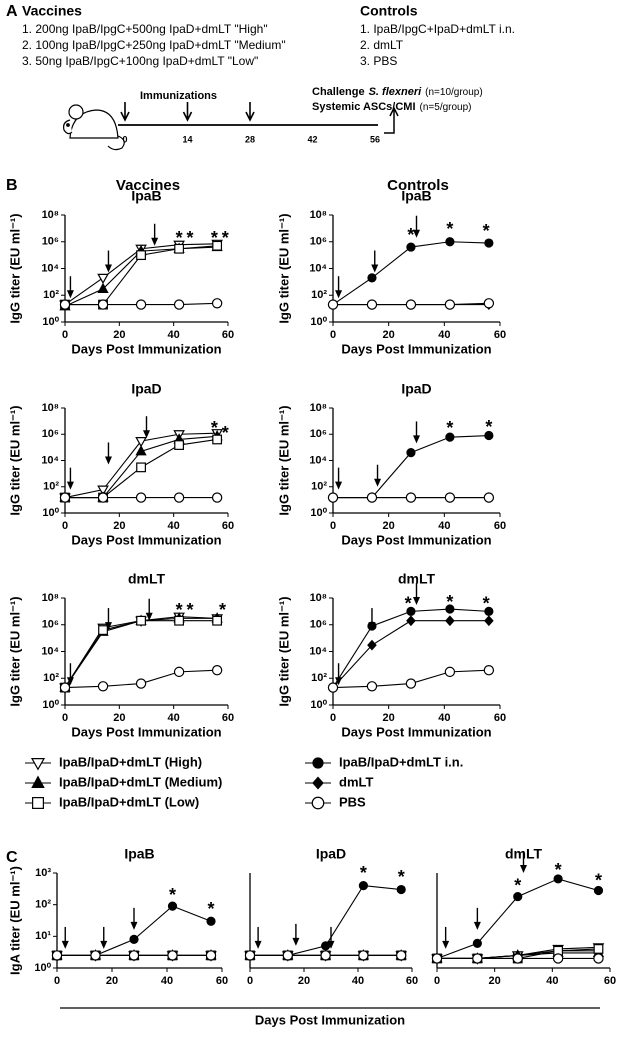  I want to click on control-item: 1. IpaB/IpgC+IpaD+dmLT i.n., so click(437, 29).